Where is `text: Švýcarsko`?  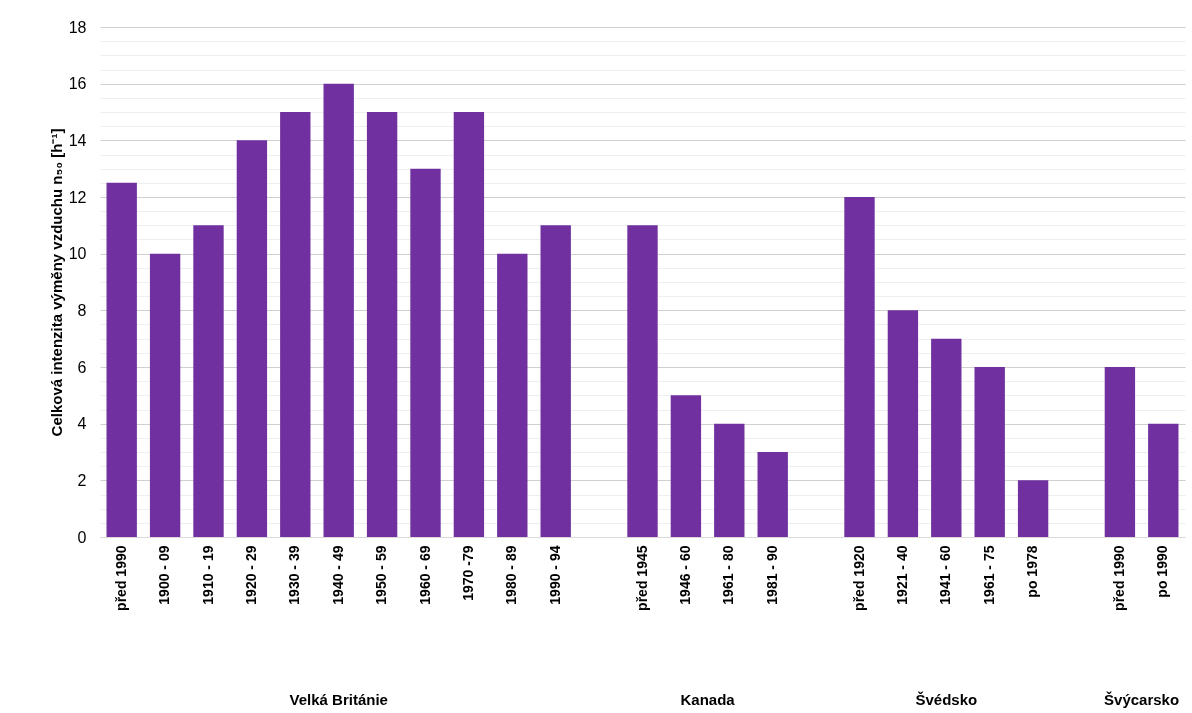
text: Švýcarsko is located at coordinates (1142, 699).